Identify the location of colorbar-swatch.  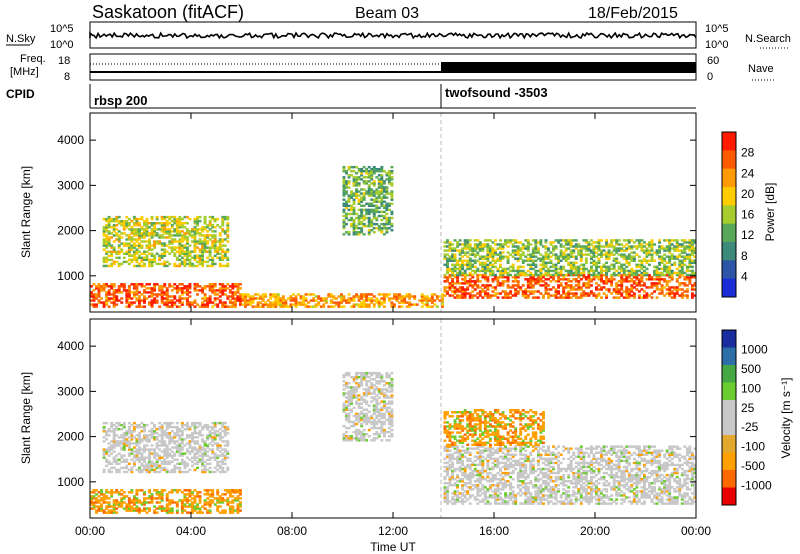
(729, 141).